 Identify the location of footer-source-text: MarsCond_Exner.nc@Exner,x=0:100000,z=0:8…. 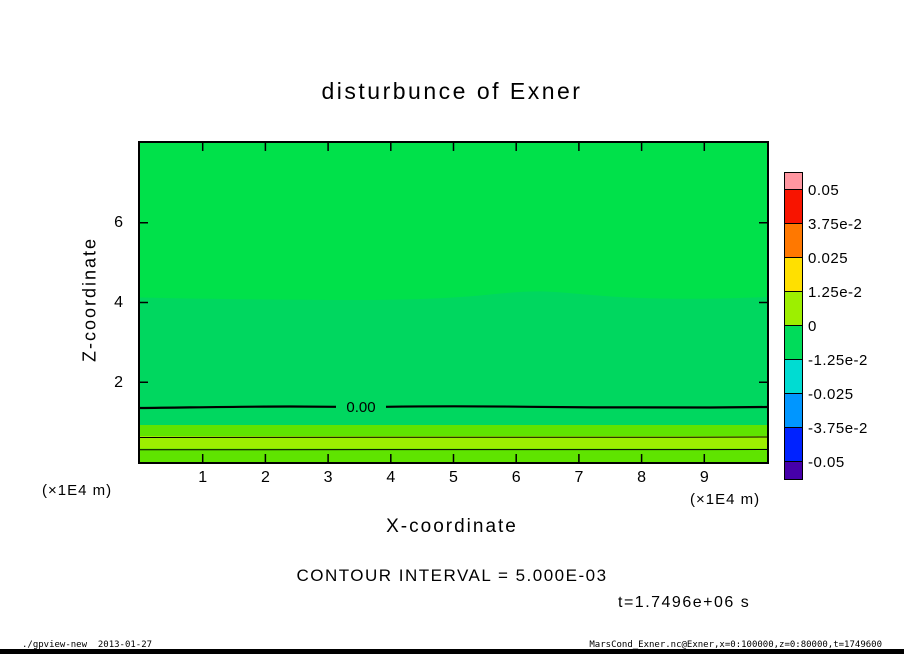
(735, 645).